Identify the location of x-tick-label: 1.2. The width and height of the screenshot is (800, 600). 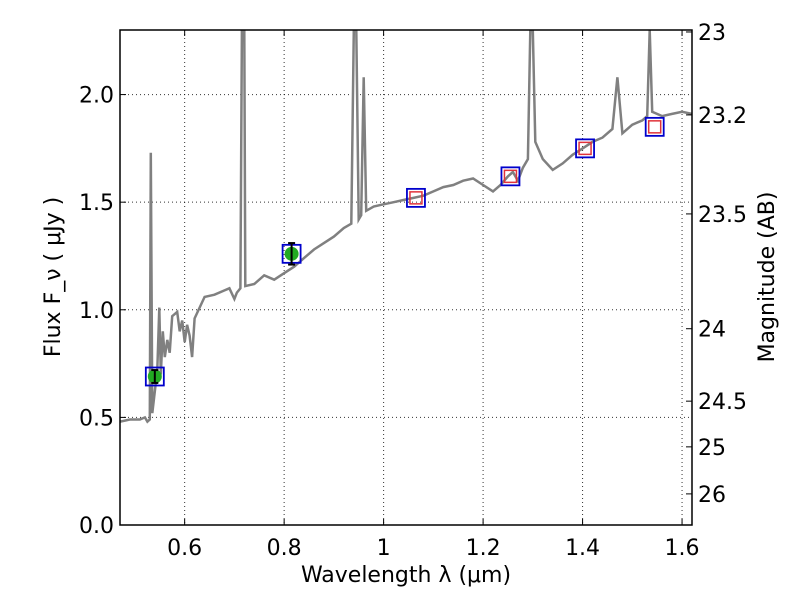
(483, 548).